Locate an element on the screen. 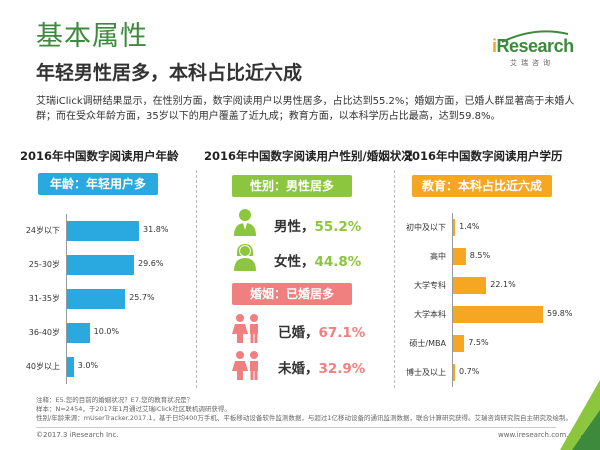 The height and width of the screenshot is (450, 600). site-url: www.iresearch.com.cn is located at coordinates (537, 435).